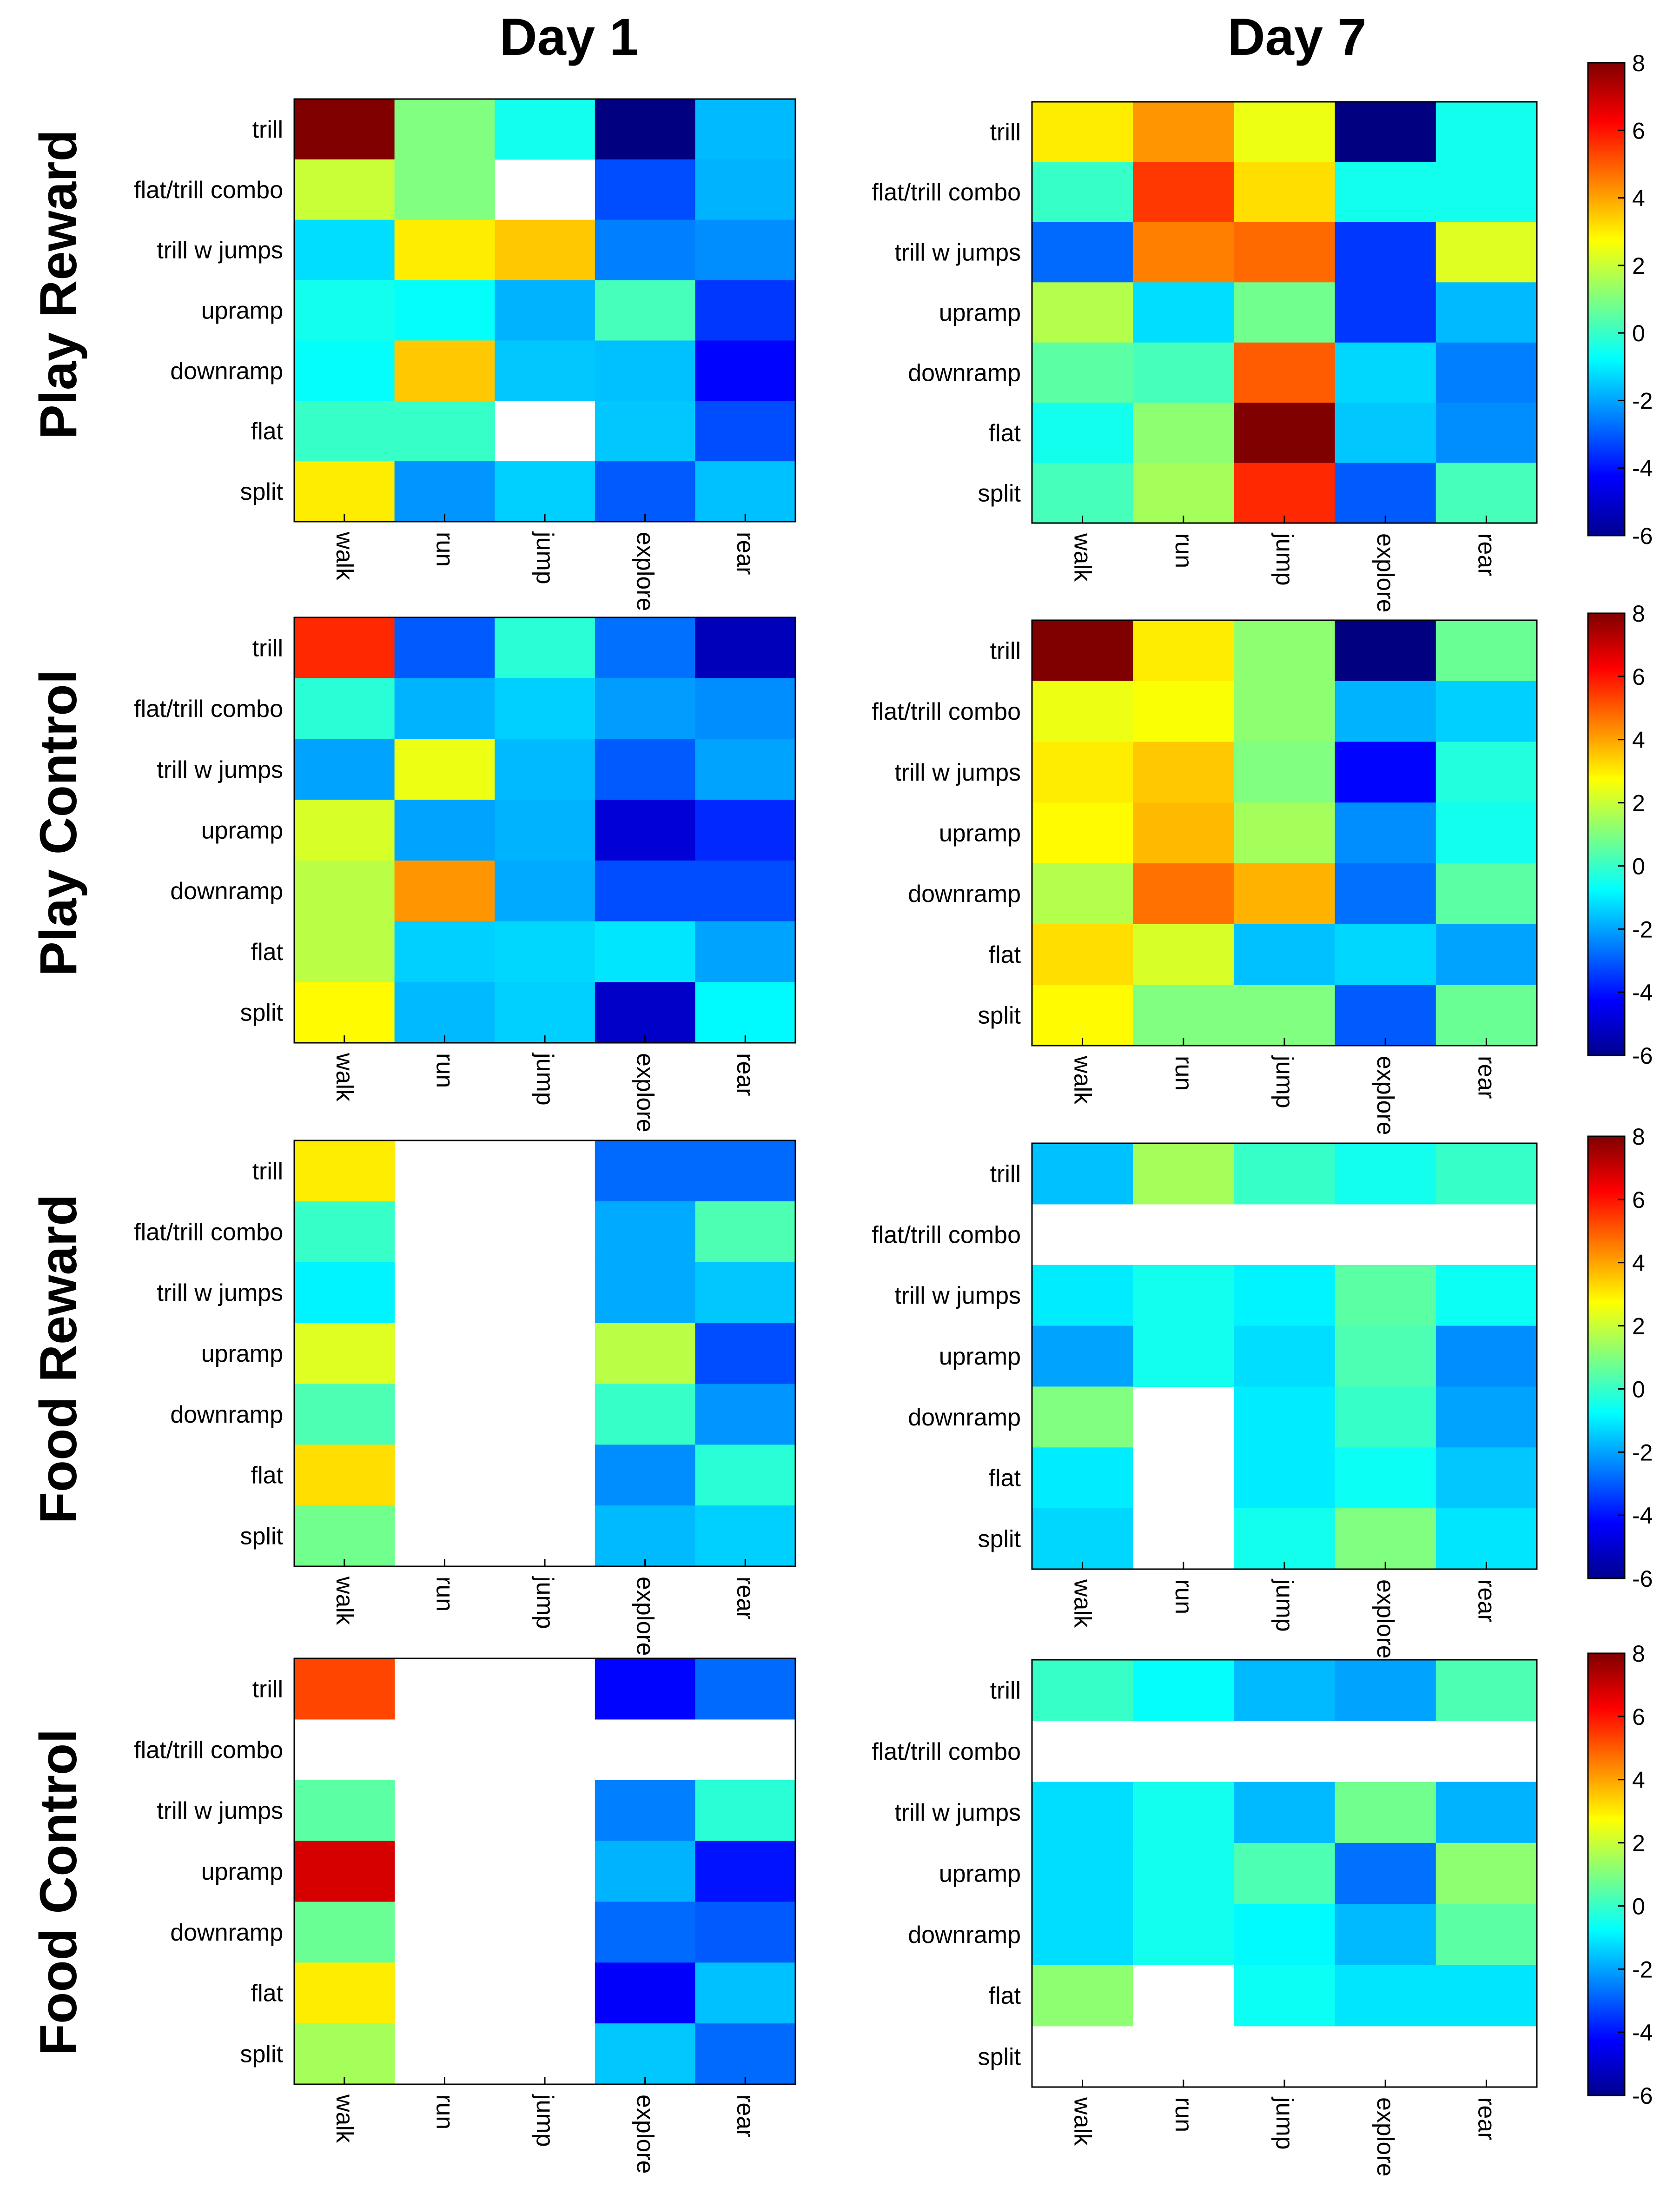  Describe the element at coordinates (1183, 372) in the screenshot. I see `cell-play-reward-day-7-downramp-run` at that location.